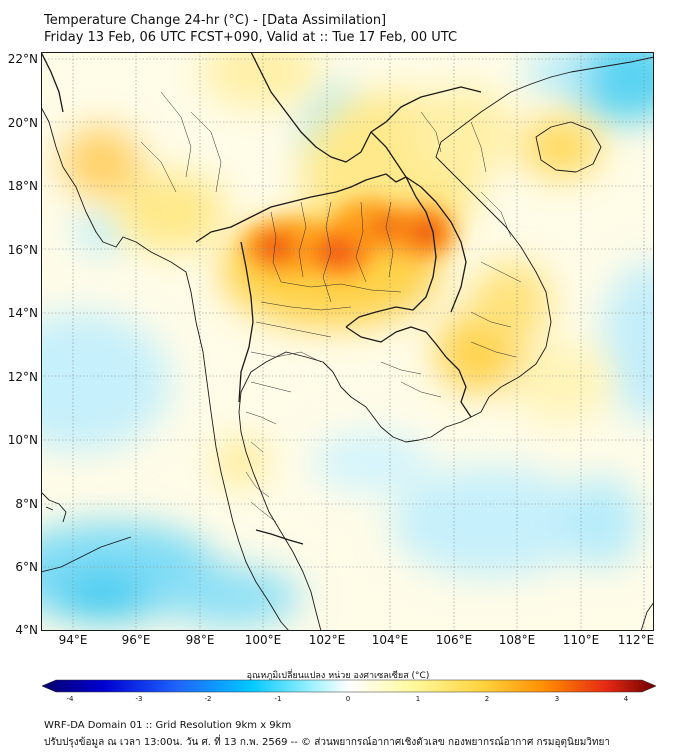  What do you see at coordinates (22, 440) in the screenshot?
I see `lat-label: 10°N` at bounding box center [22, 440].